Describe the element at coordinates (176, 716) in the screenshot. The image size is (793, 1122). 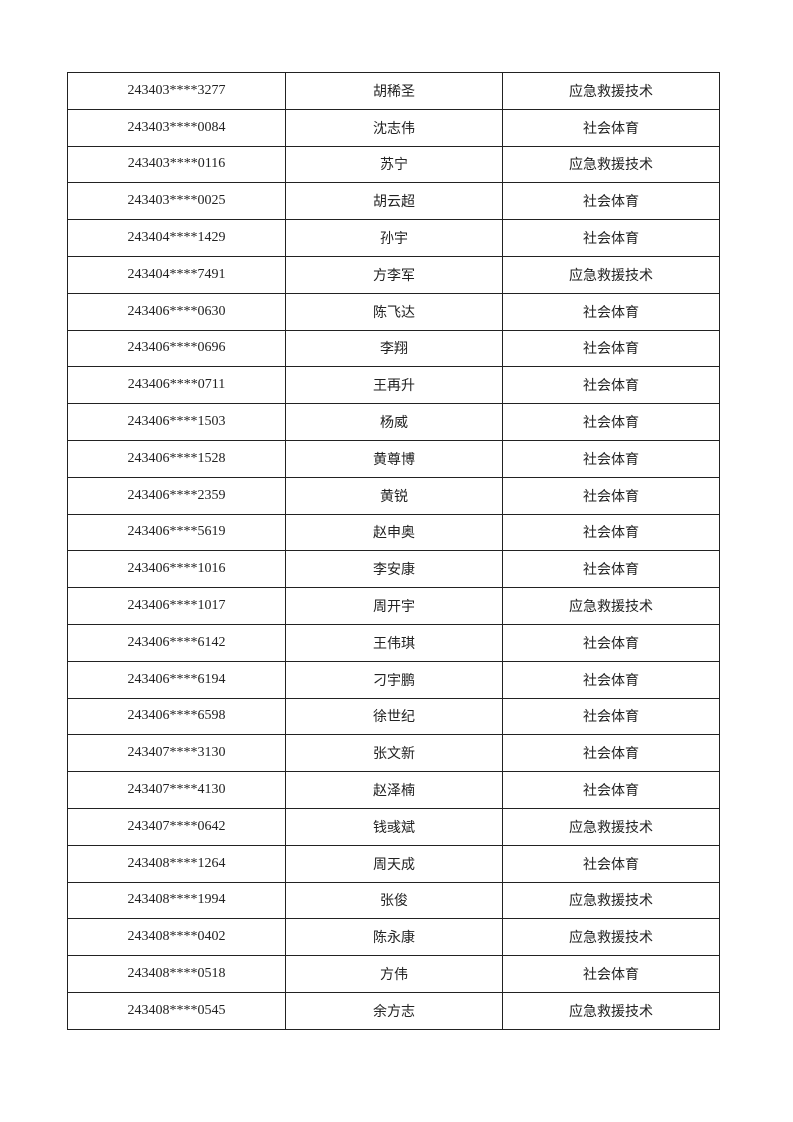
I see `student-id-cell: 243406****6598` at that location.